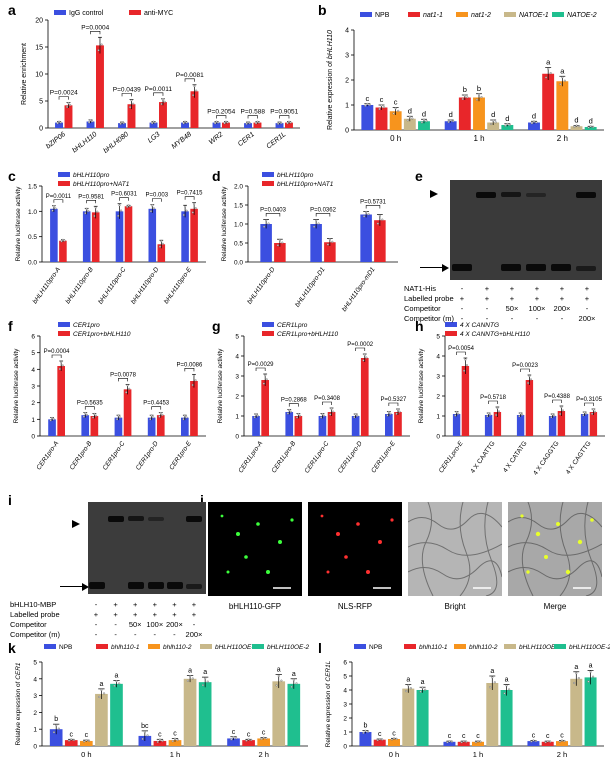  What do you see at coordinates (483, 647) in the screenshot?
I see `legend-label: bhlh110-2` at bounding box center [483, 647].